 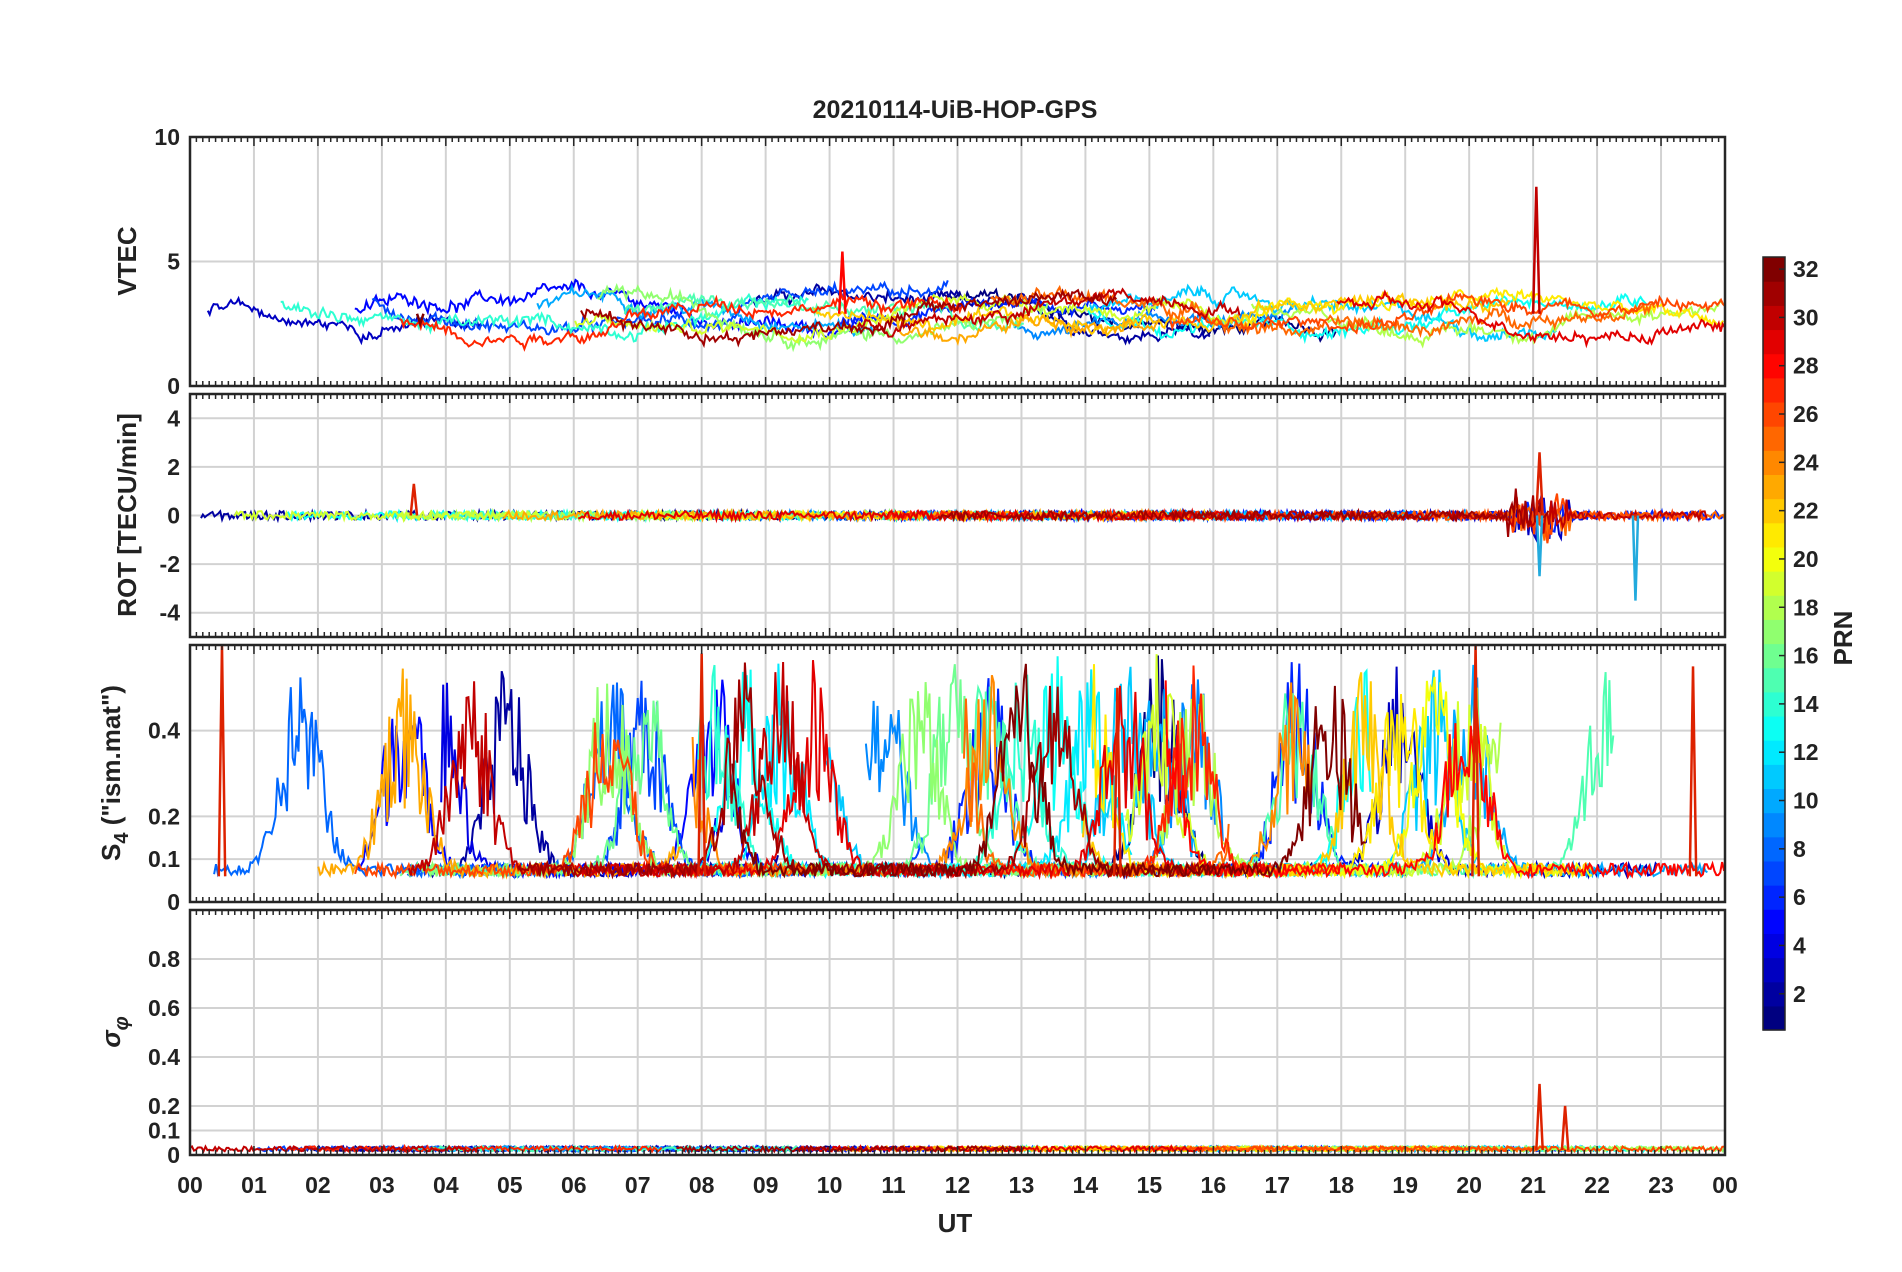 What do you see at coordinates (1469, 1185) in the screenshot?
I see `x-tick-label: 20` at bounding box center [1469, 1185].